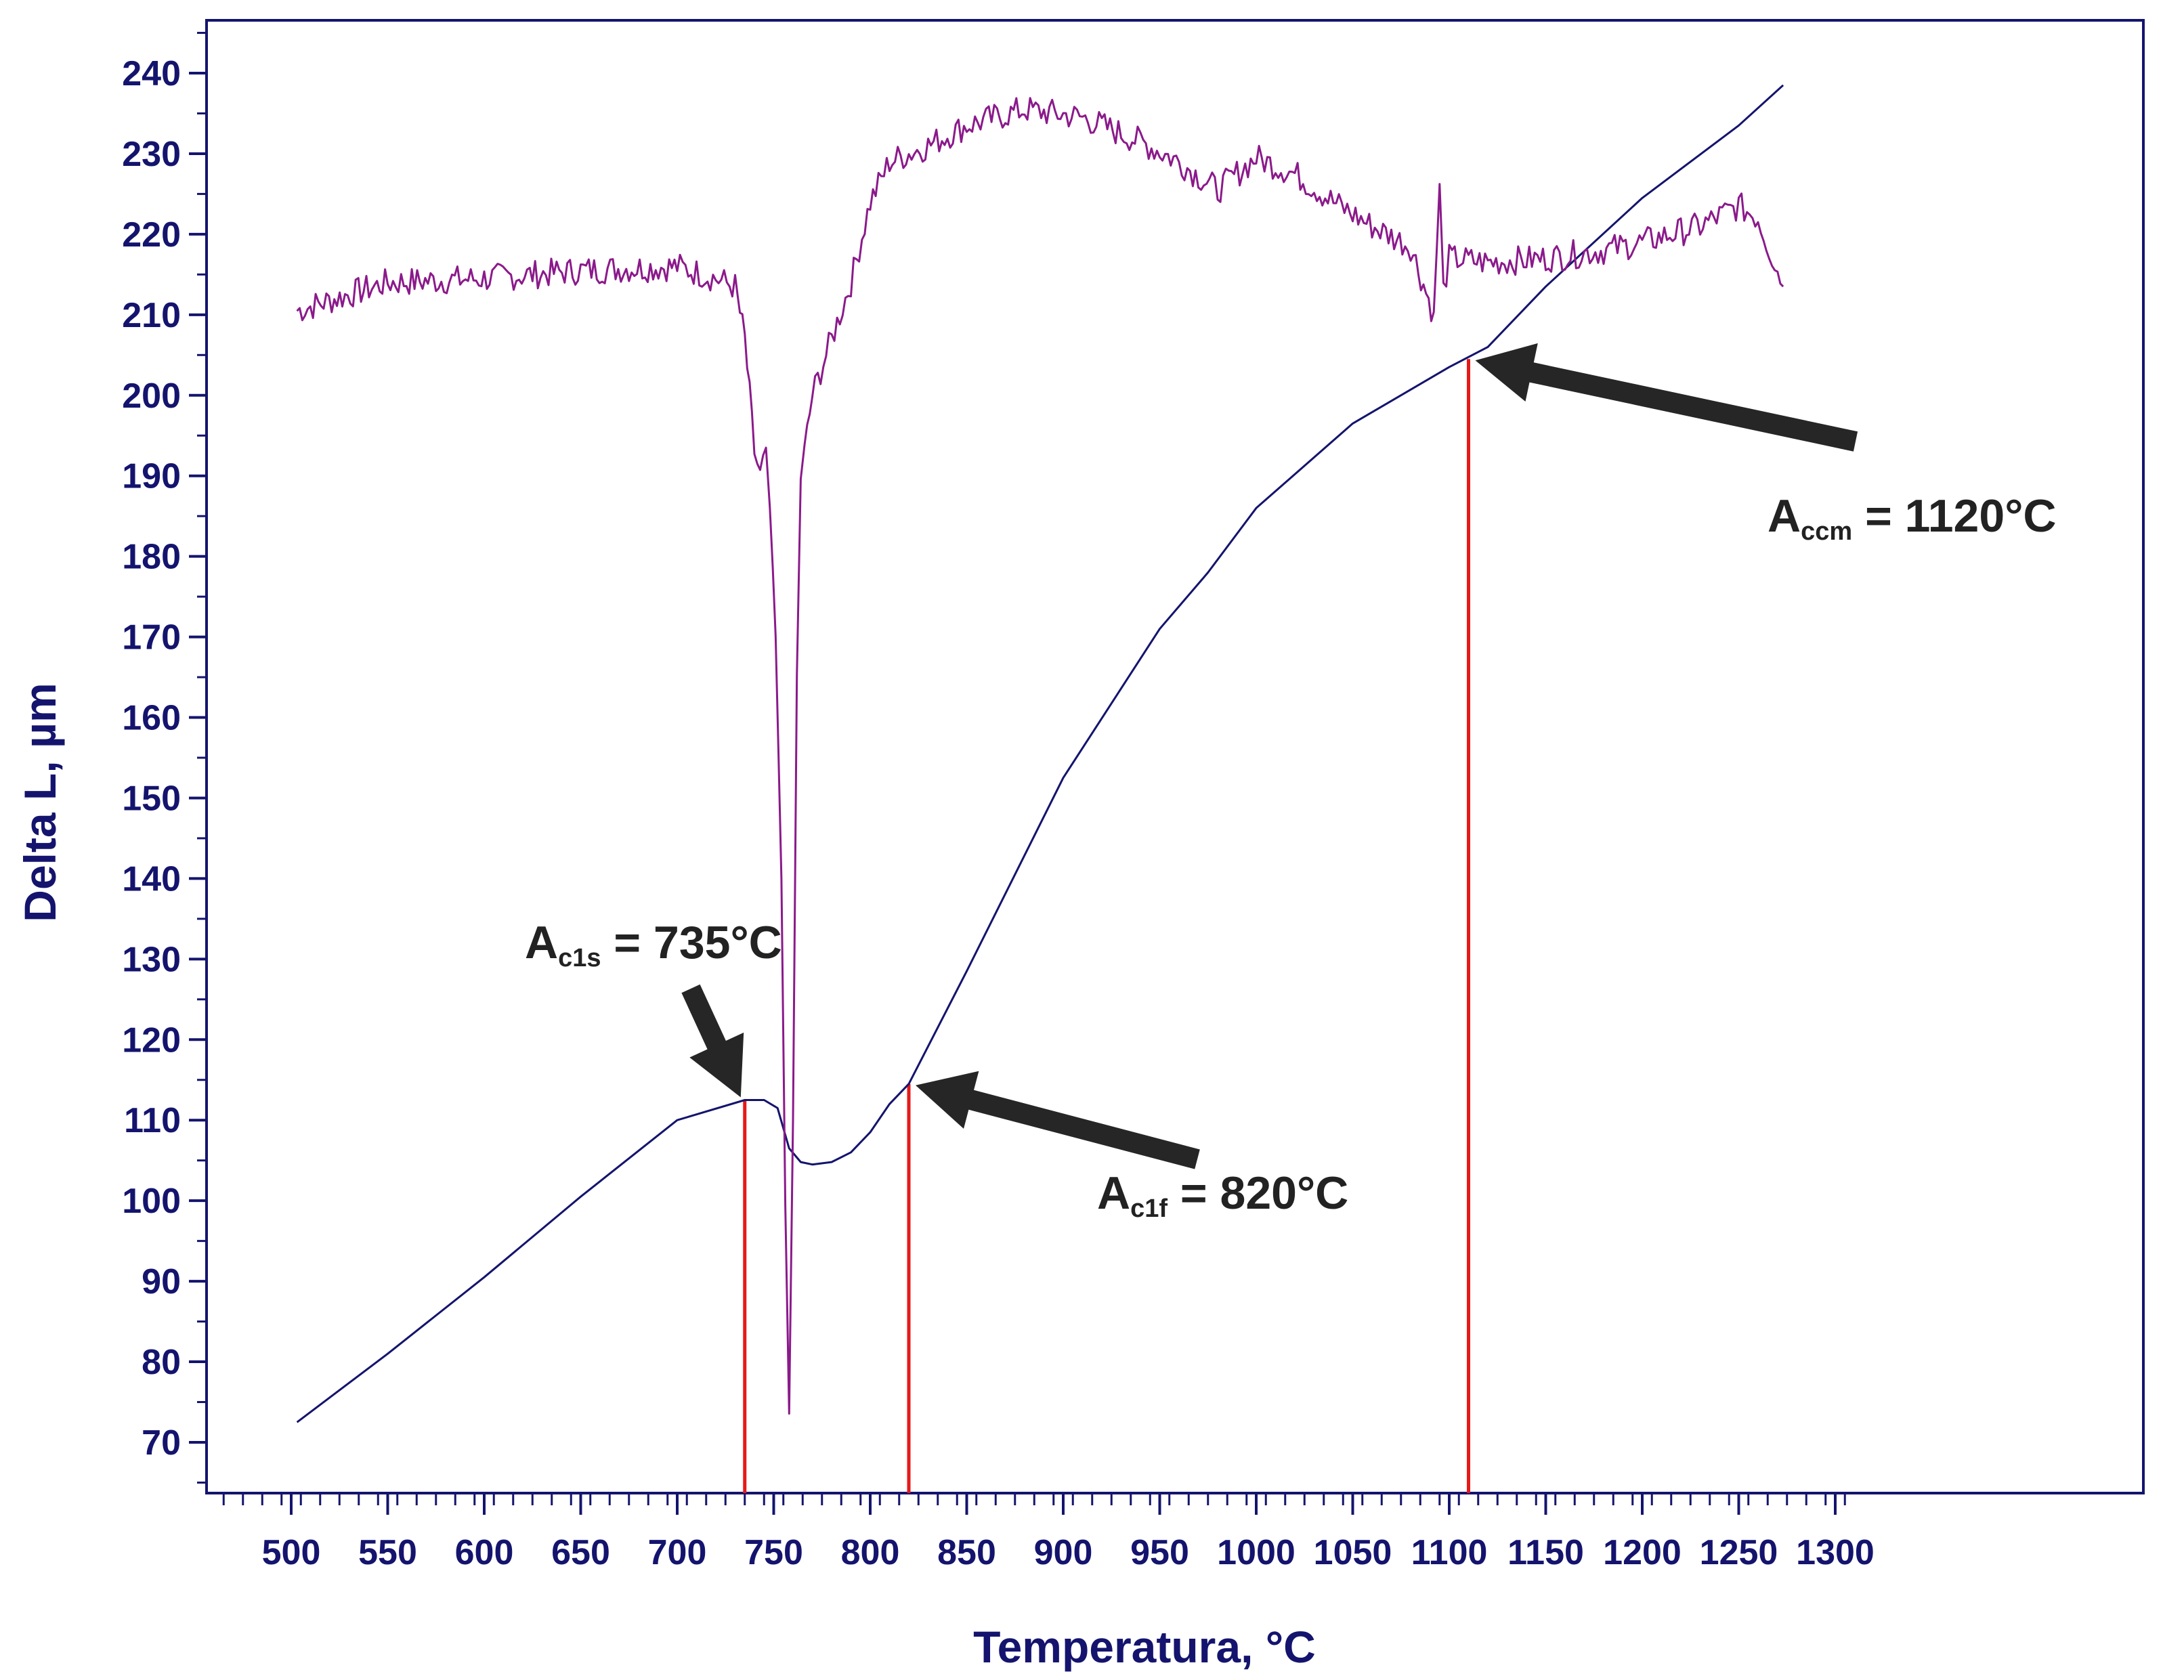  I want to click on x-tick-label: 750, so click(773, 1552).